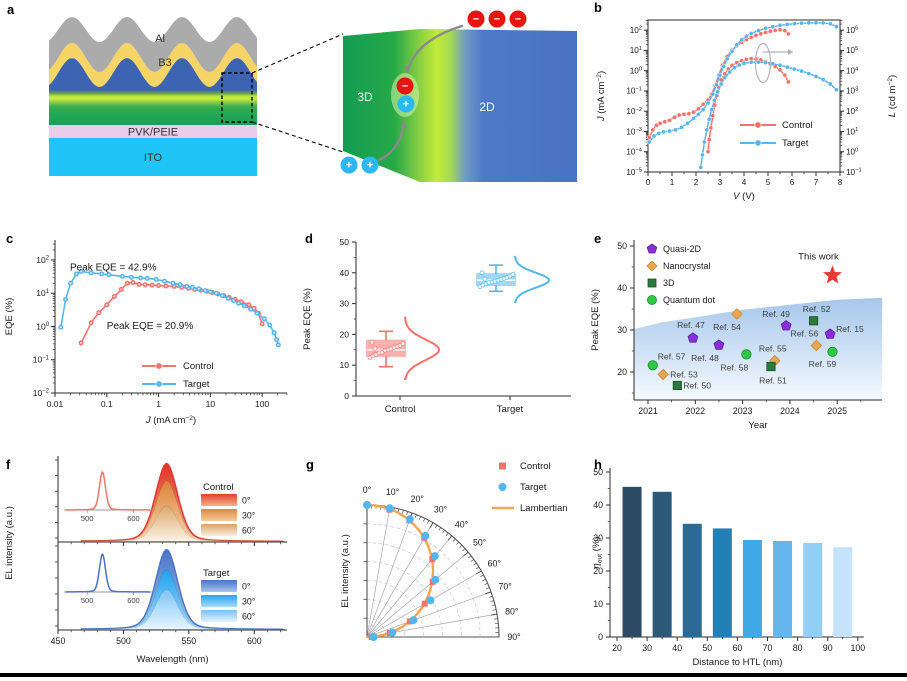  What do you see at coordinates (792, 182) in the screenshot?
I see `svg-text: 6` at bounding box center [792, 182].